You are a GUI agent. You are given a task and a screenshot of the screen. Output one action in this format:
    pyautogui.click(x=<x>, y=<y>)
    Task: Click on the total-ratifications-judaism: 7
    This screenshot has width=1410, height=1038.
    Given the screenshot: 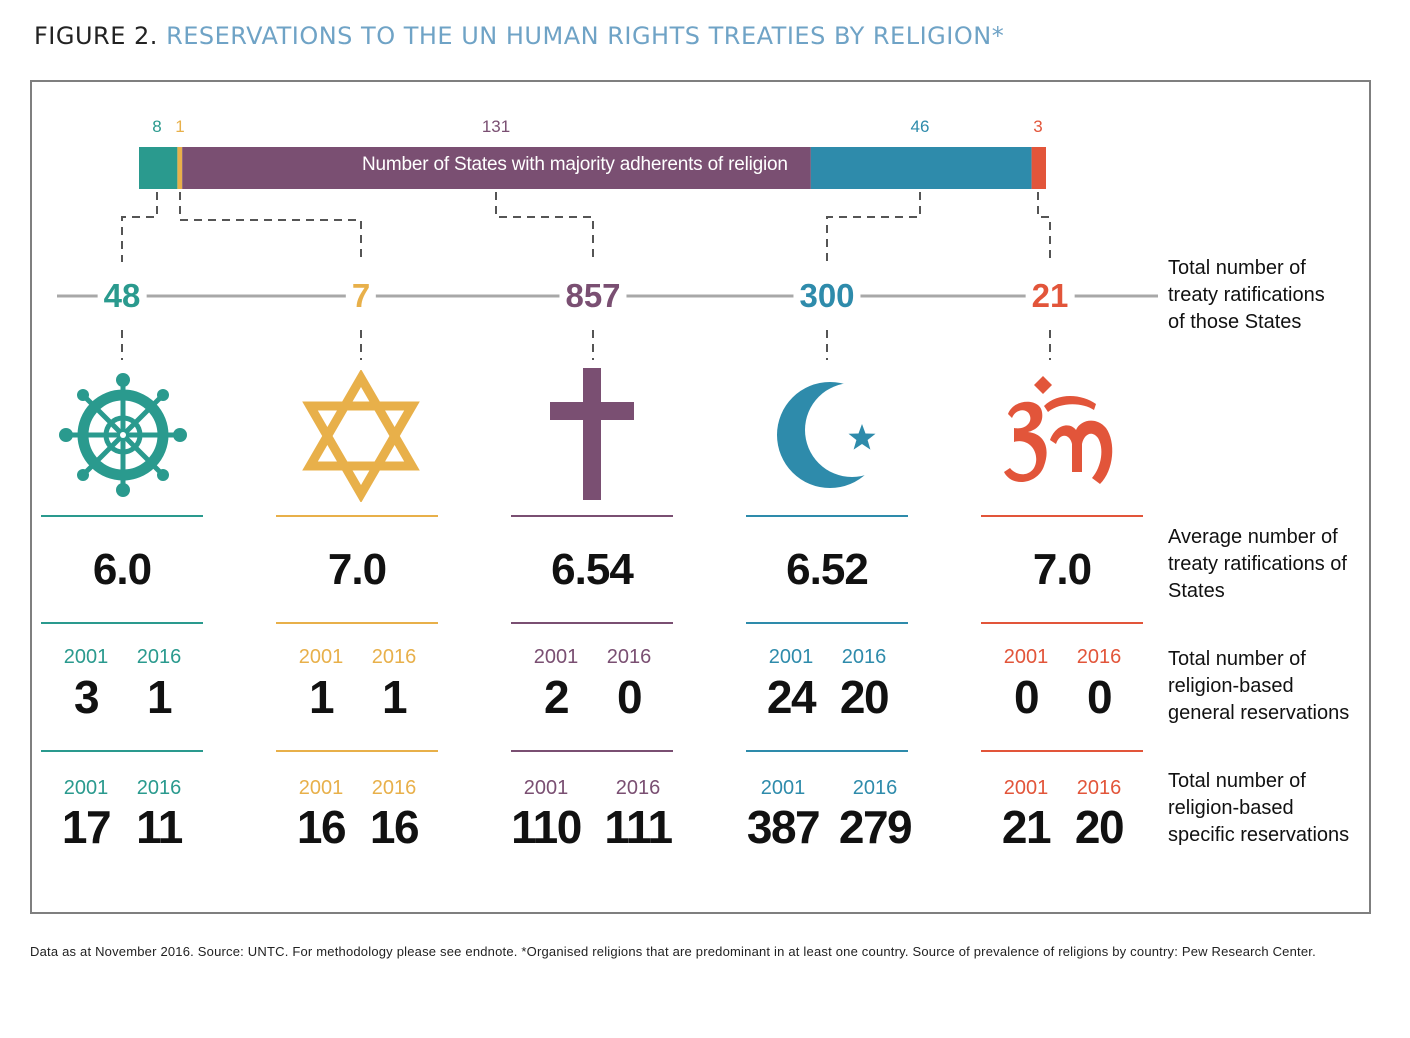 What is the action you would take?
    pyautogui.click(x=361, y=296)
    